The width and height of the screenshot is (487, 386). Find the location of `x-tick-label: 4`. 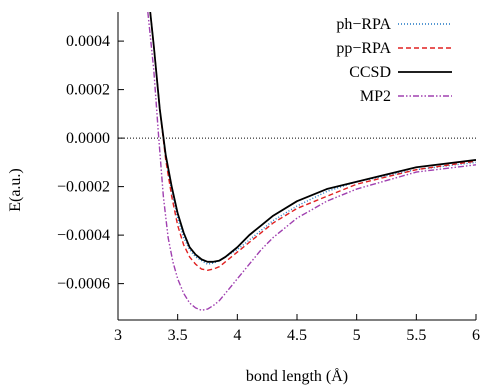

x-tick-label: 4 is located at coordinates (237, 335).